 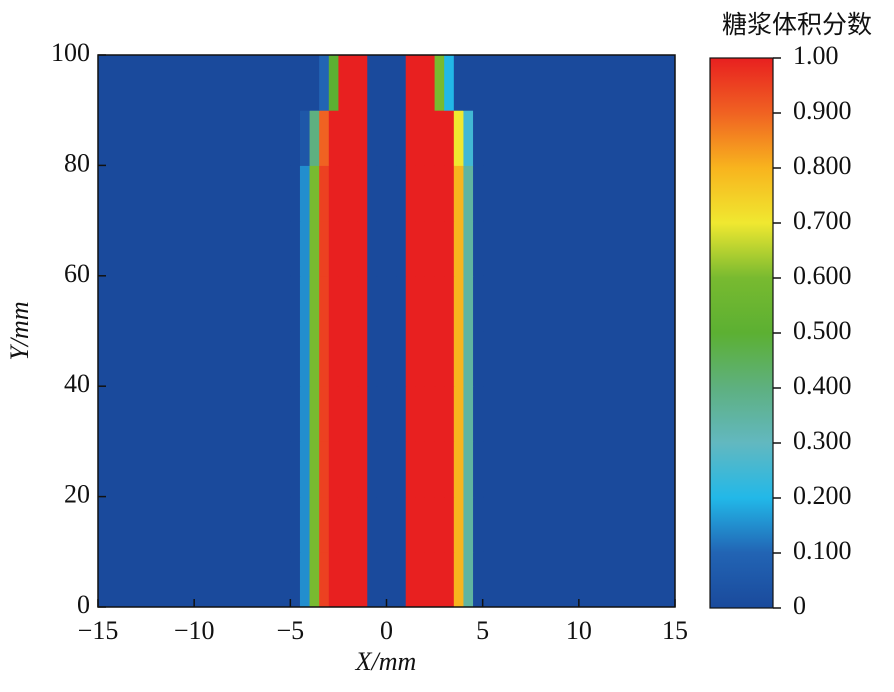 What do you see at coordinates (822, 330) in the screenshot?
I see `colorbar-tick-label: 0.500` at bounding box center [822, 330].